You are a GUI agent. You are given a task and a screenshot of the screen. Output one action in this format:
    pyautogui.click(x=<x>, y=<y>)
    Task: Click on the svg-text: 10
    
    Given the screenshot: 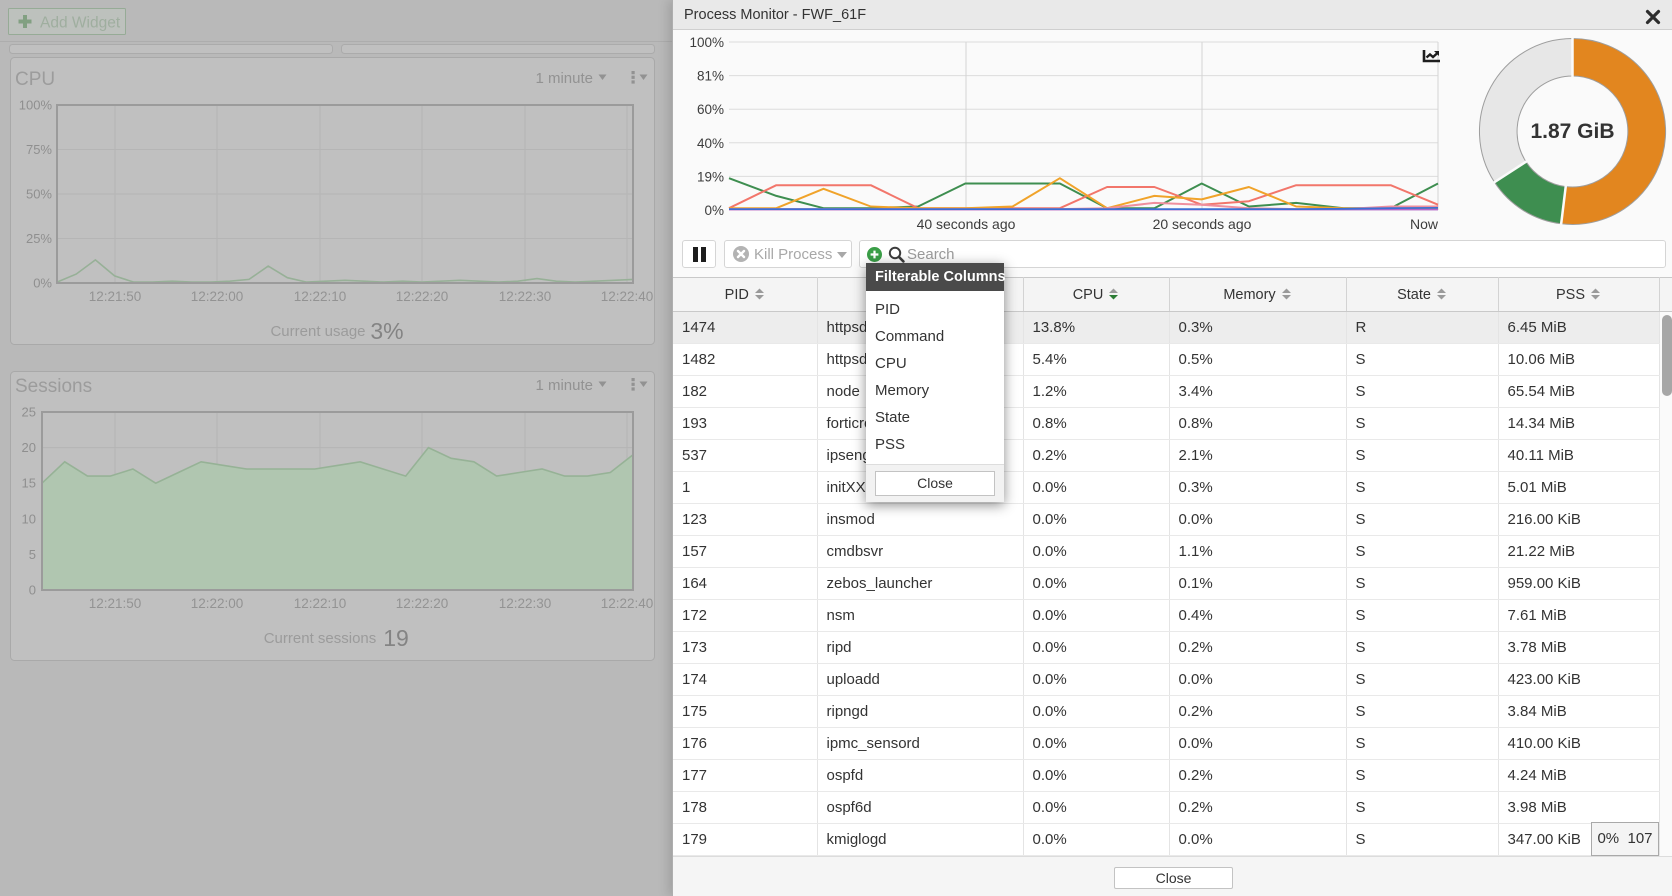 What is the action you would take?
    pyautogui.click(x=29, y=518)
    